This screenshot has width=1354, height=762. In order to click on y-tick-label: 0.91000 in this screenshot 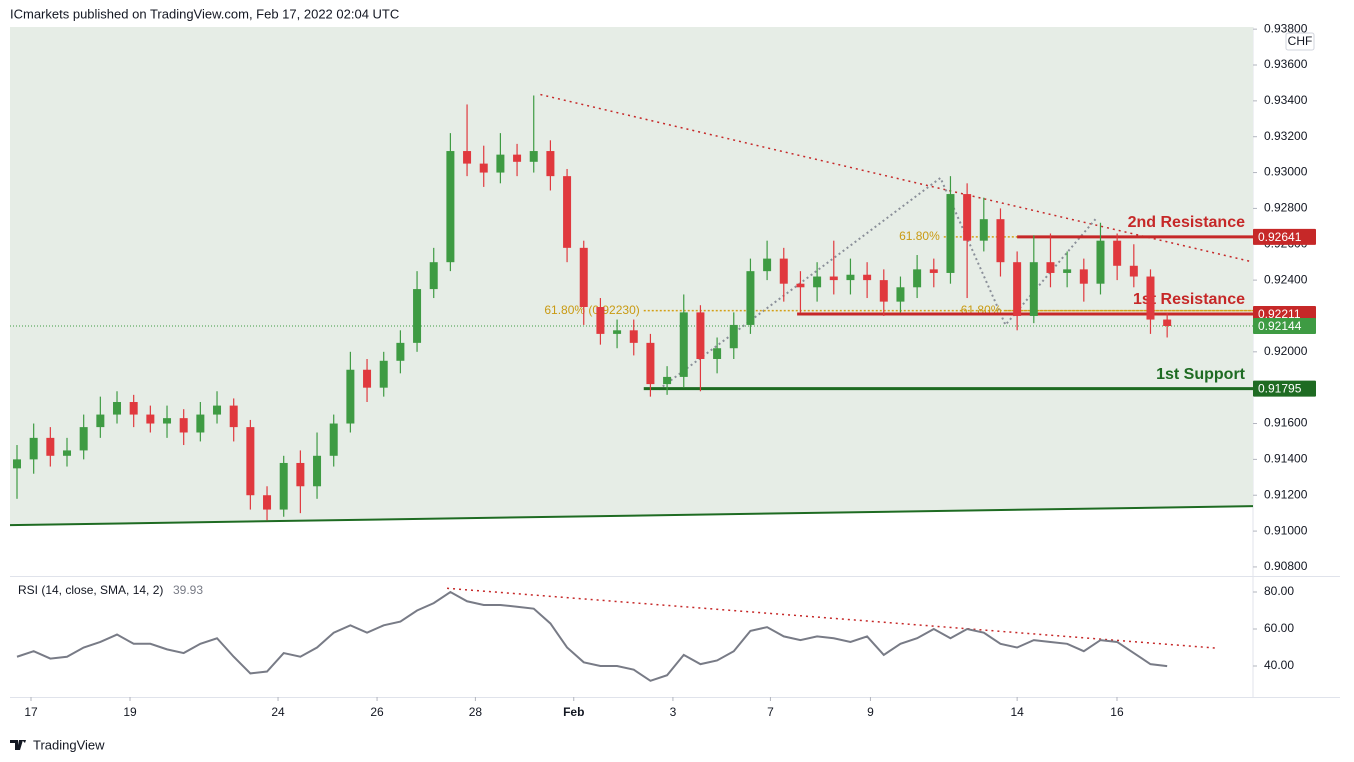, I will do `click(1286, 530)`.